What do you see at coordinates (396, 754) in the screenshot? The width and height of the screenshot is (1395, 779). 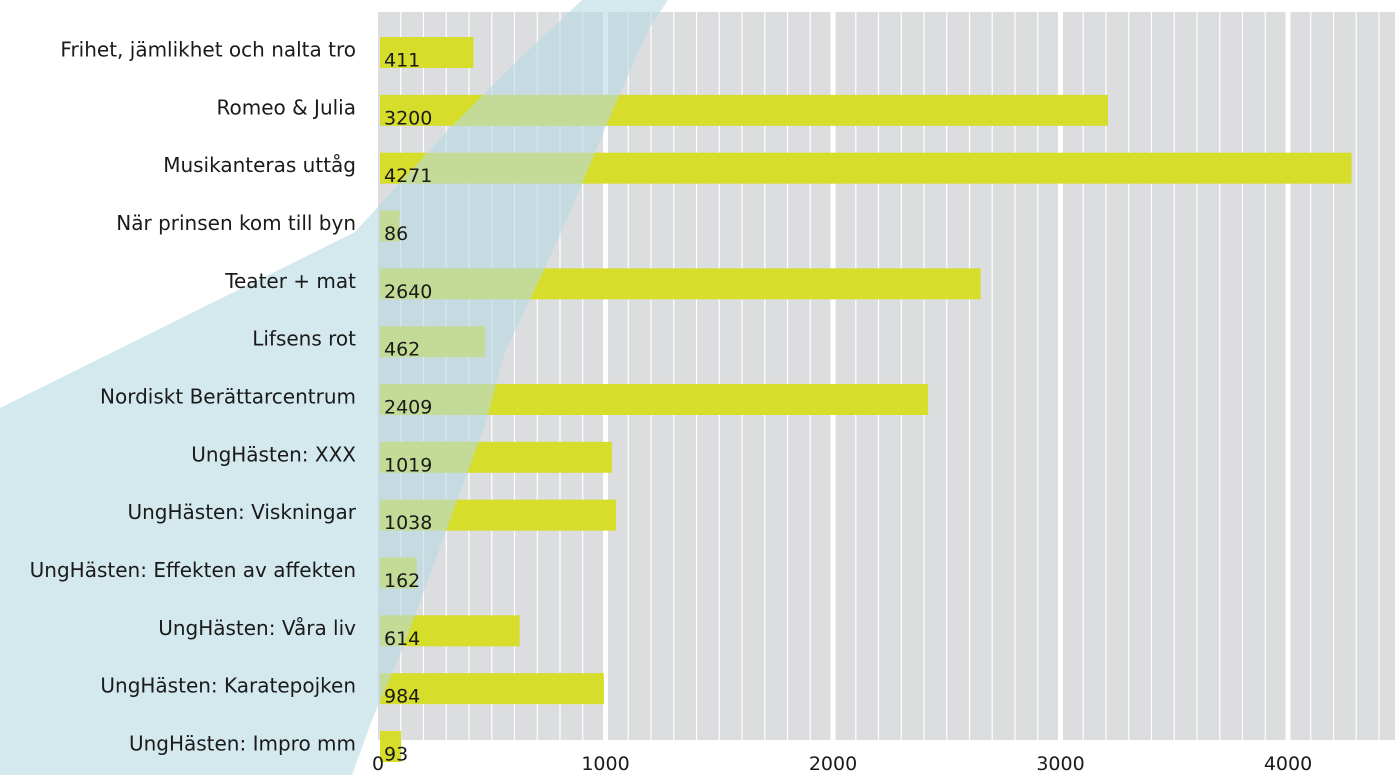 I see `value-label: 93` at bounding box center [396, 754].